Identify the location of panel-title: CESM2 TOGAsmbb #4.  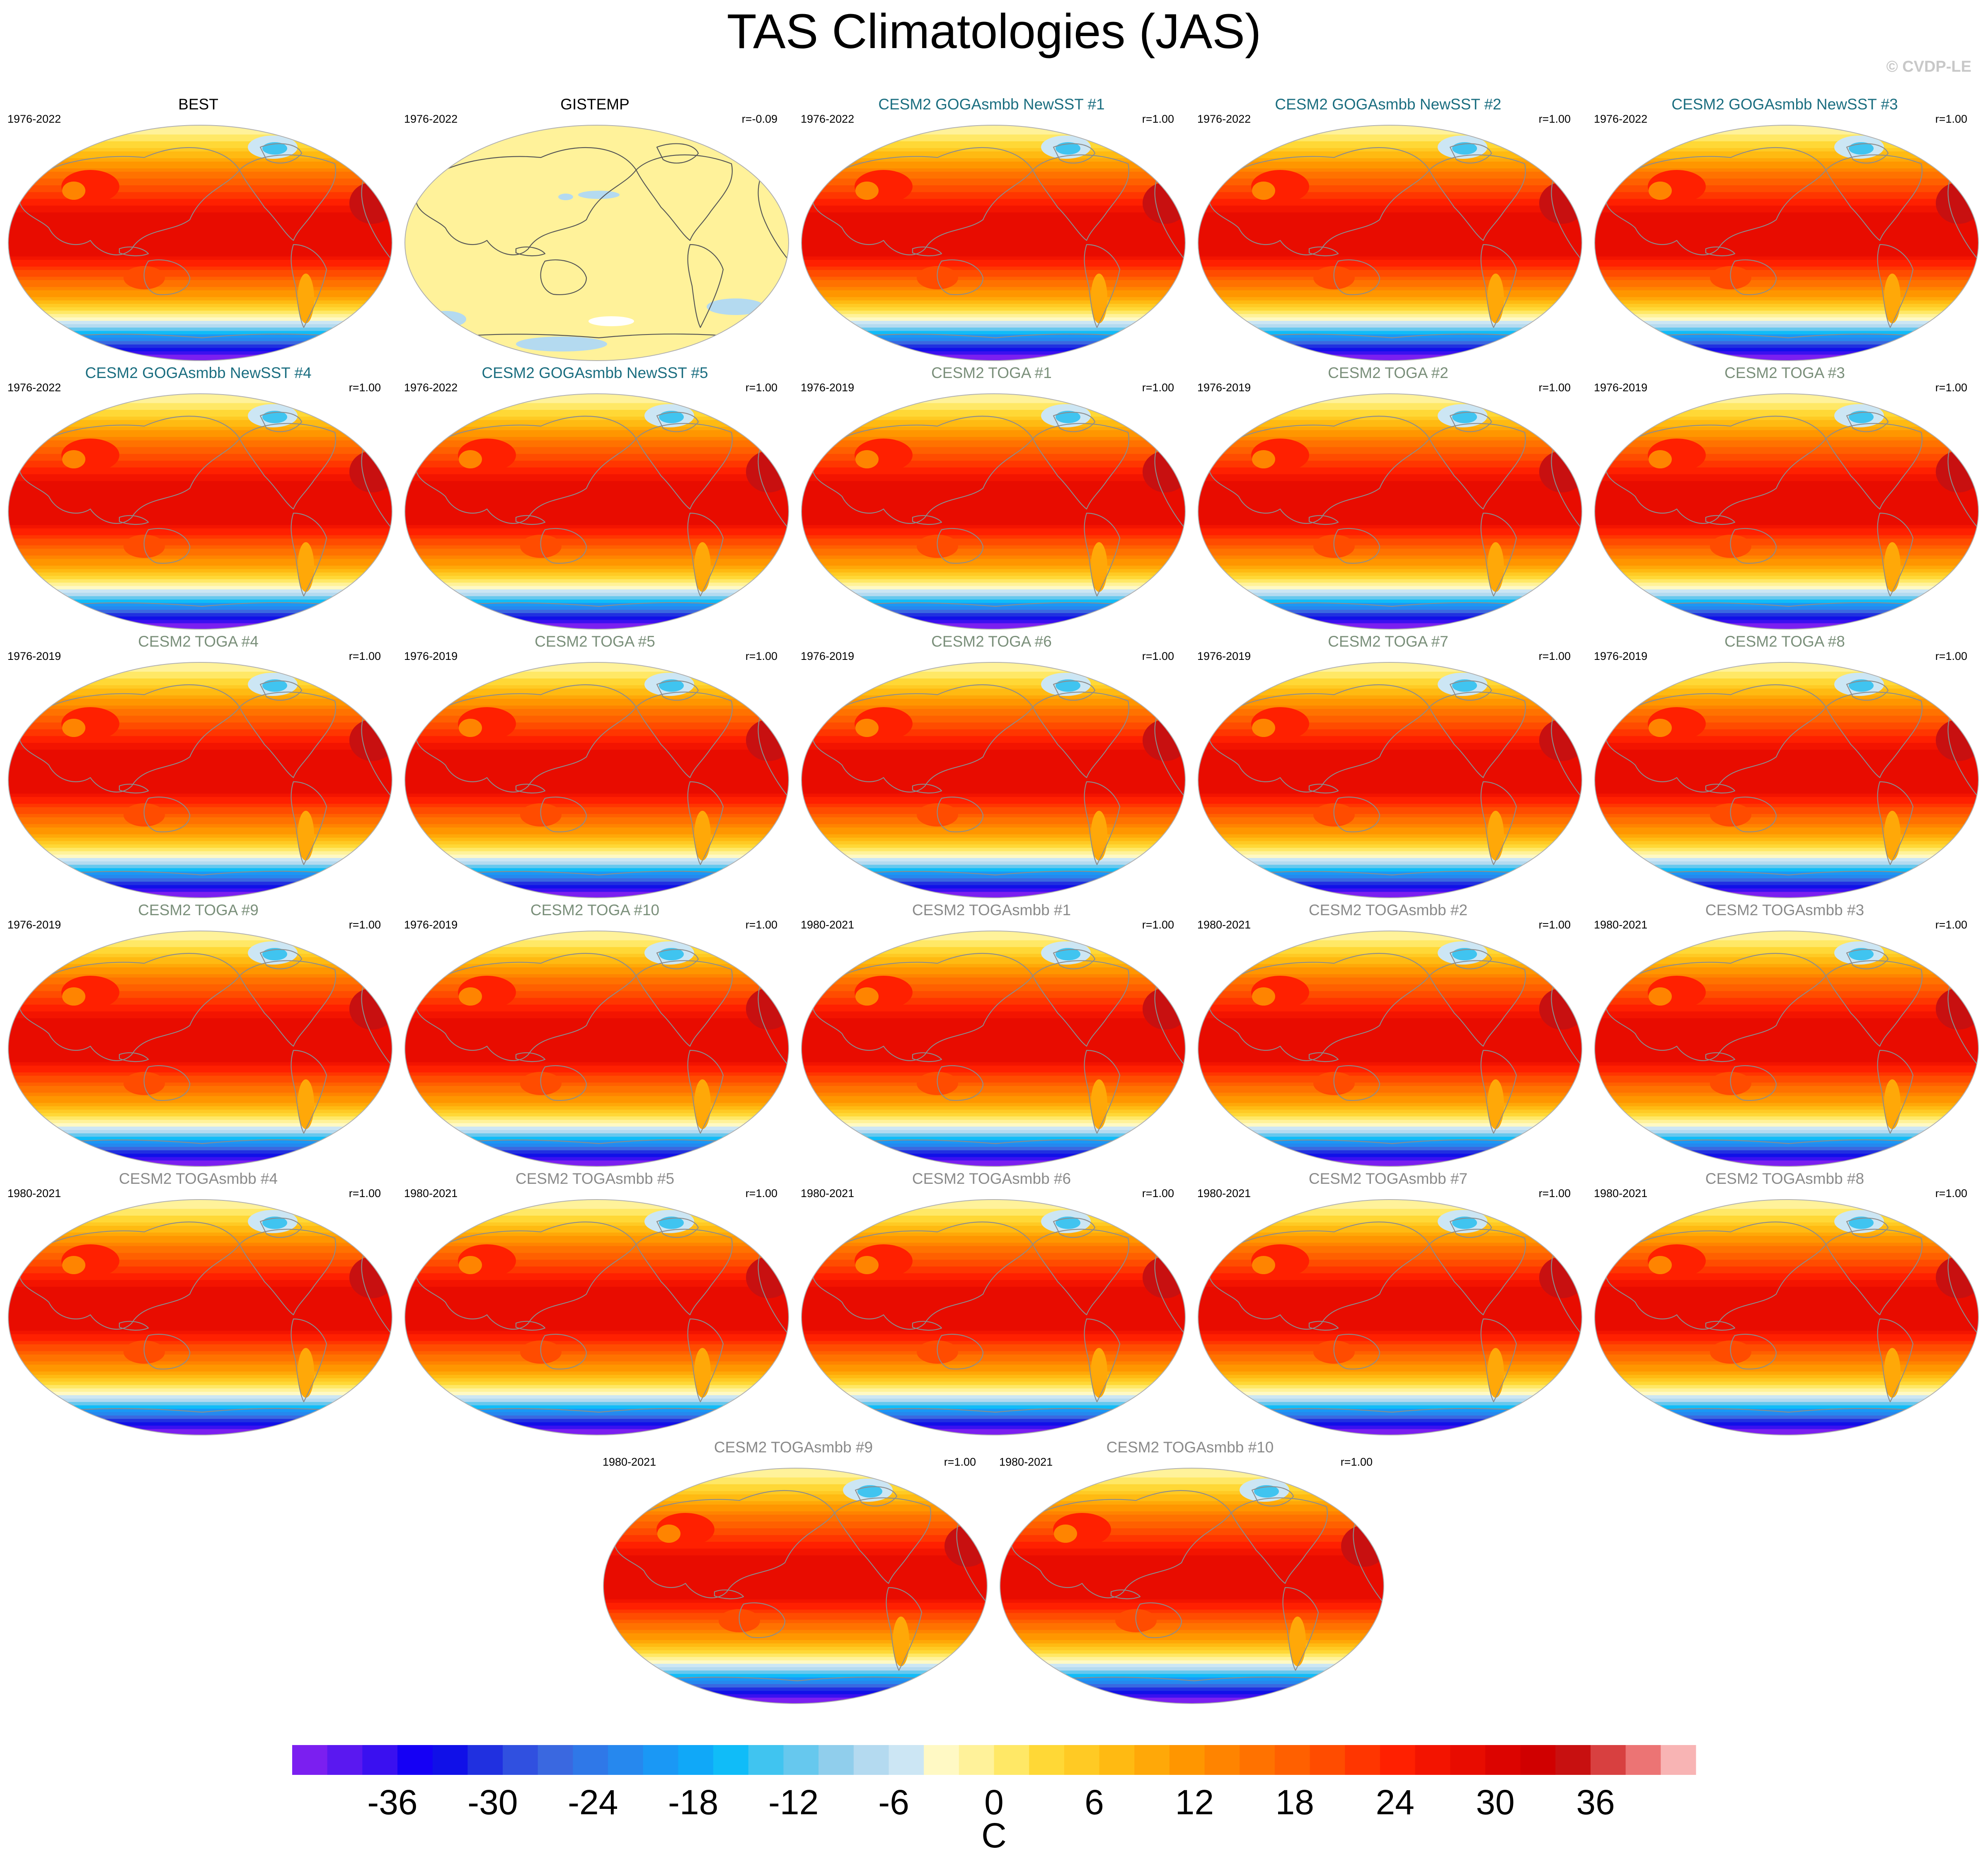
(198, 1178).